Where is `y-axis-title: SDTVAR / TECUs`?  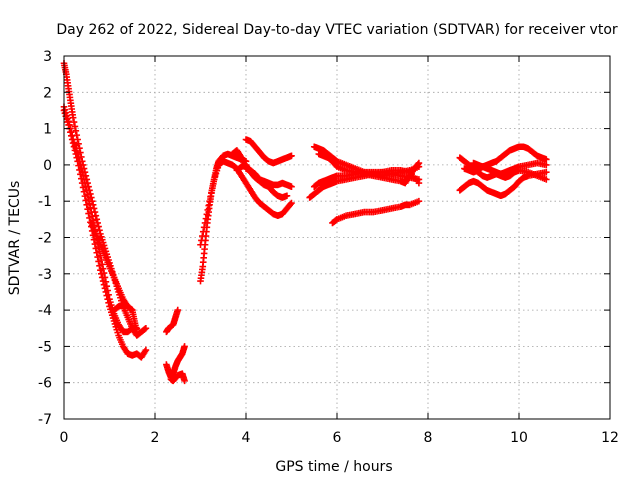 y-axis-title: SDTVAR / TECUs is located at coordinates (15, 238).